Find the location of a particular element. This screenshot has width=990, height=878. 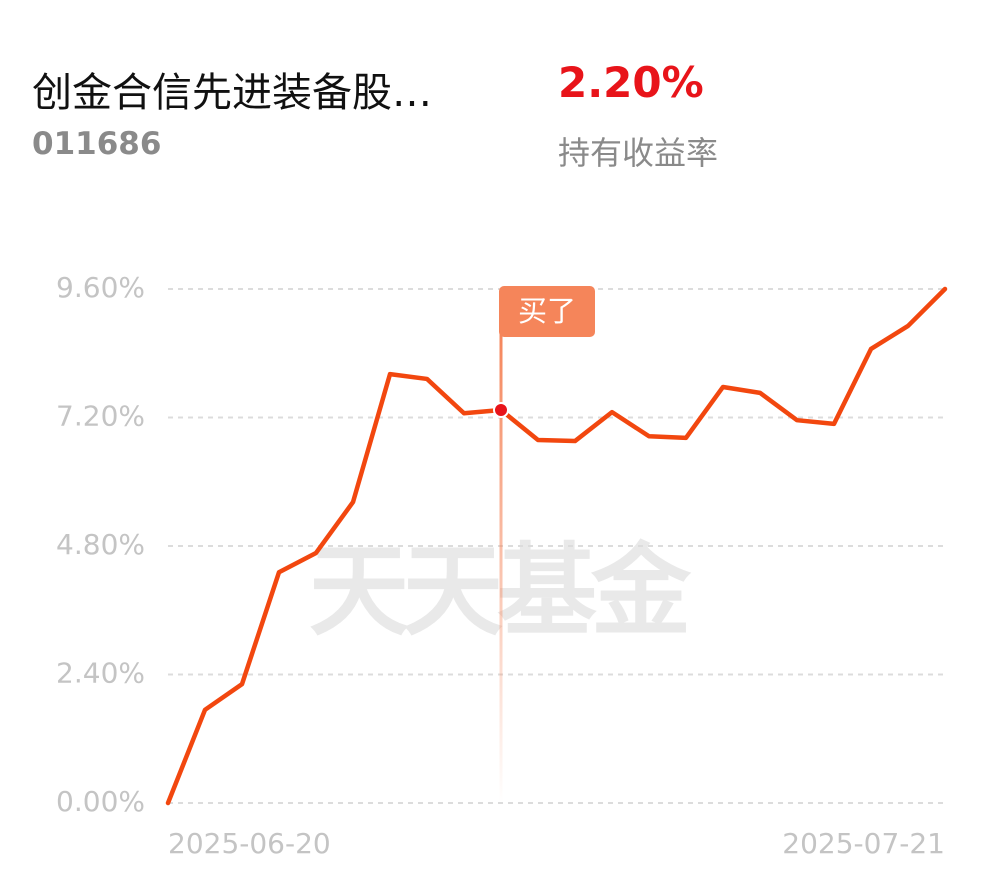

marker-badge is located at coordinates (547, 311).